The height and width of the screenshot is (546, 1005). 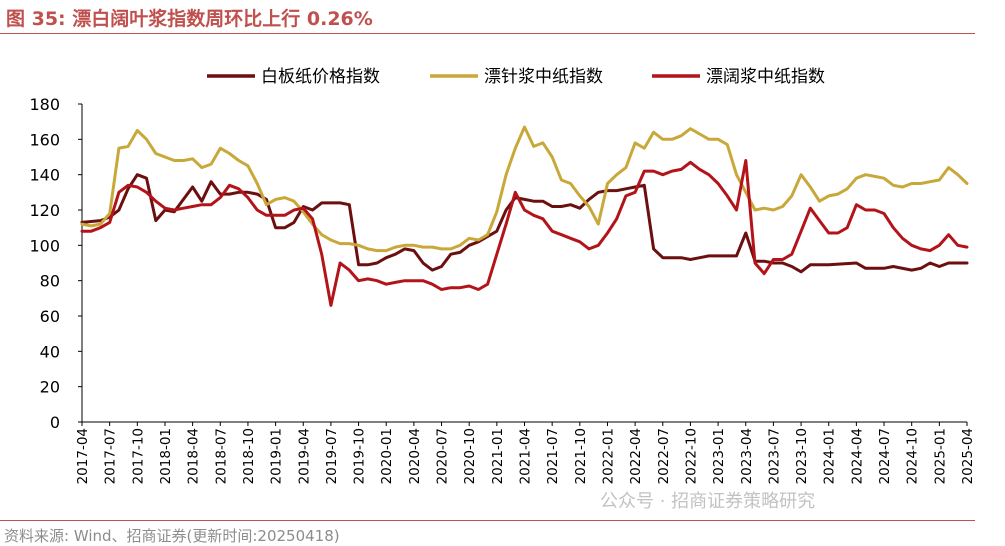 What do you see at coordinates (189, 19) in the screenshot?
I see `figure-title: 图 35: 漂白阔叶浆指数周环比上行 0.26%` at bounding box center [189, 19].